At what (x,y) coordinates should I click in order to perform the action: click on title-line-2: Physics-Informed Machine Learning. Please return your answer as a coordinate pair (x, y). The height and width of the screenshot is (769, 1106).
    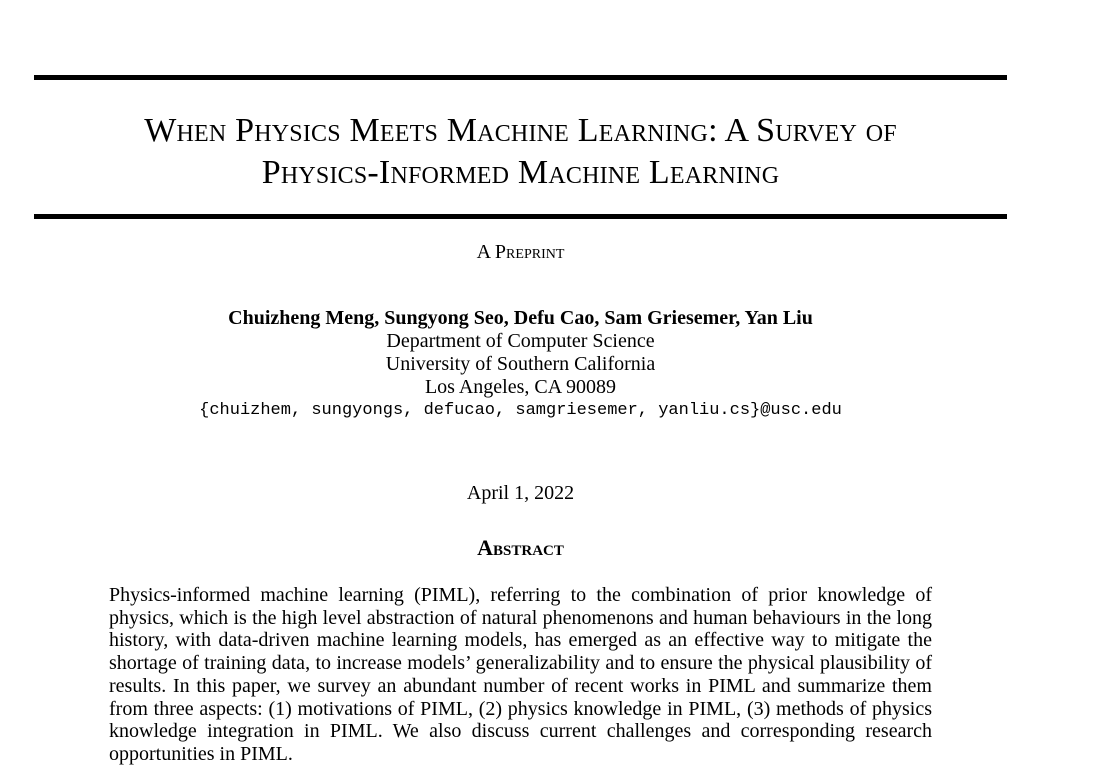
    Looking at the image, I should click on (520, 172).